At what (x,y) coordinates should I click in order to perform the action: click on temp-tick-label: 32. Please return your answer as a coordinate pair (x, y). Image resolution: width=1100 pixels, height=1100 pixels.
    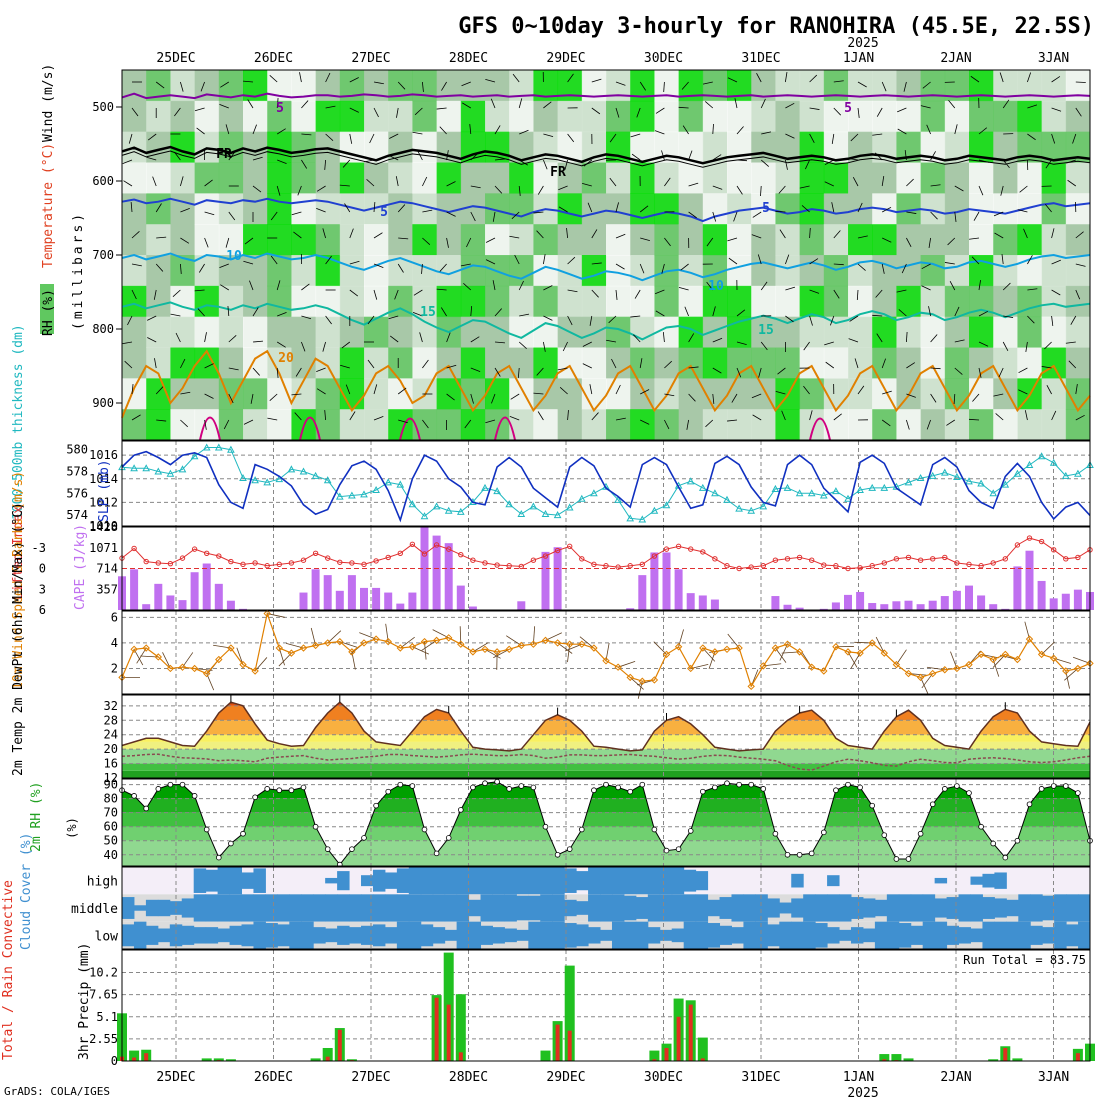
    Looking at the image, I should click on (111, 706).